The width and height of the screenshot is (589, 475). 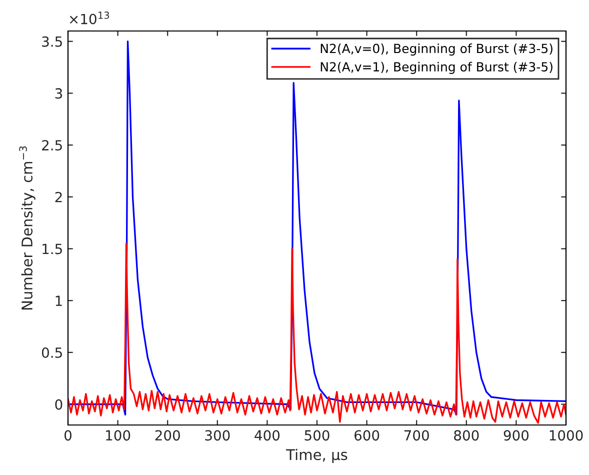 What do you see at coordinates (436, 50) in the screenshot?
I see `legend-label: N2(A,v=0), Beginning of Burst (#3-5)` at bounding box center [436, 50].